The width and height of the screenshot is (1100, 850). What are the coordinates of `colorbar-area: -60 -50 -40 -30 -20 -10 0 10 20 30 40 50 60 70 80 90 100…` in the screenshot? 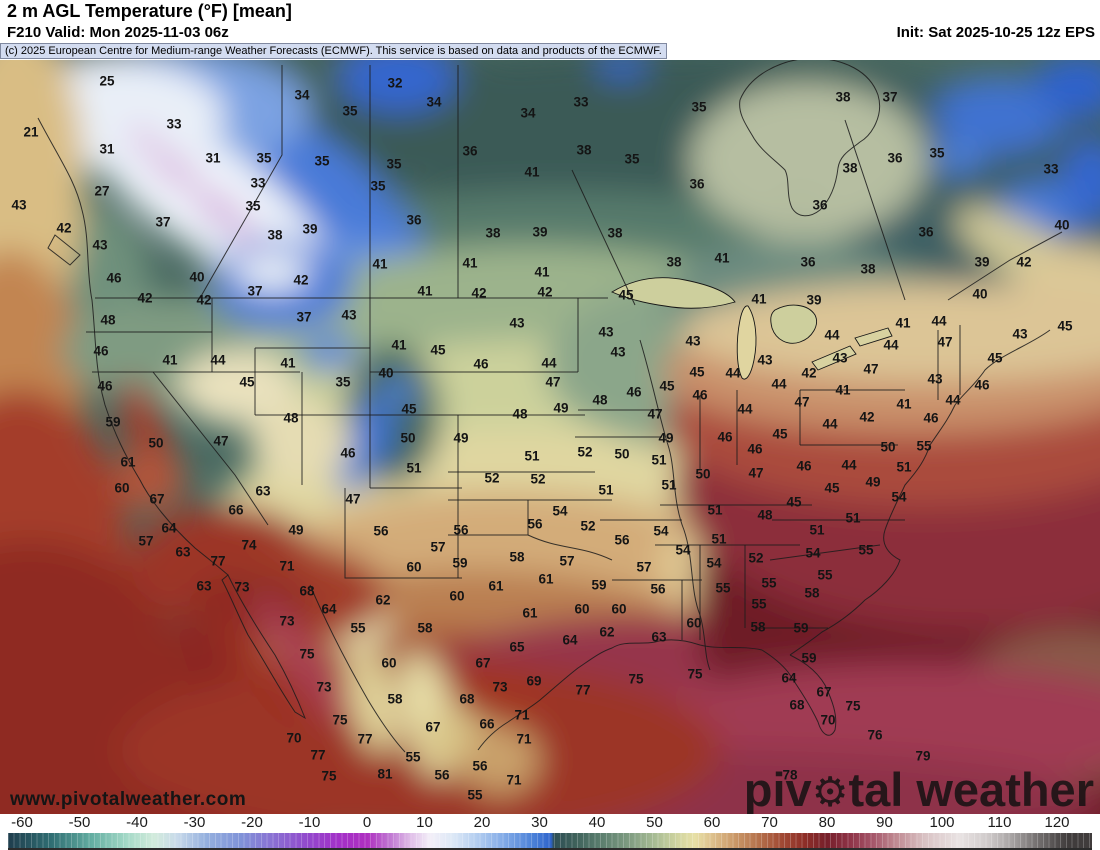 It's located at (550, 832).